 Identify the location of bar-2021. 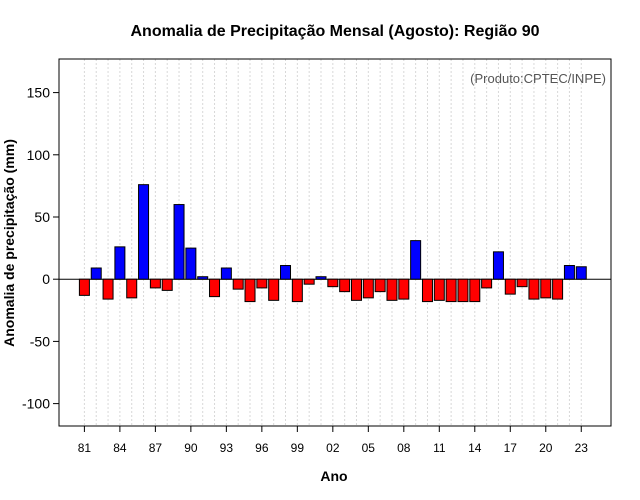
(558, 289).